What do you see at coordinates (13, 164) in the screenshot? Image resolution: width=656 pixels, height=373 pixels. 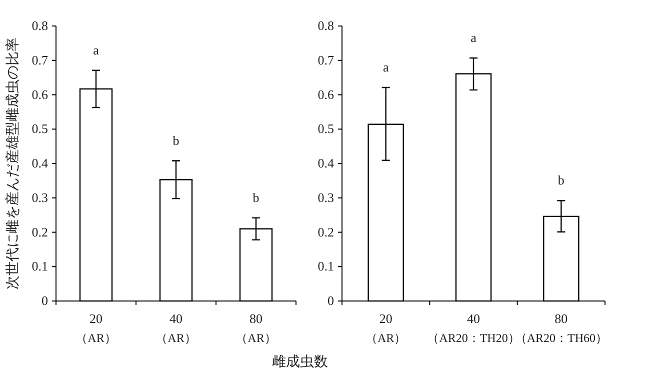 I see `y-axis-title: 次世代に雌を産んだ産雄型雌成虫の比率` at bounding box center [13, 164].